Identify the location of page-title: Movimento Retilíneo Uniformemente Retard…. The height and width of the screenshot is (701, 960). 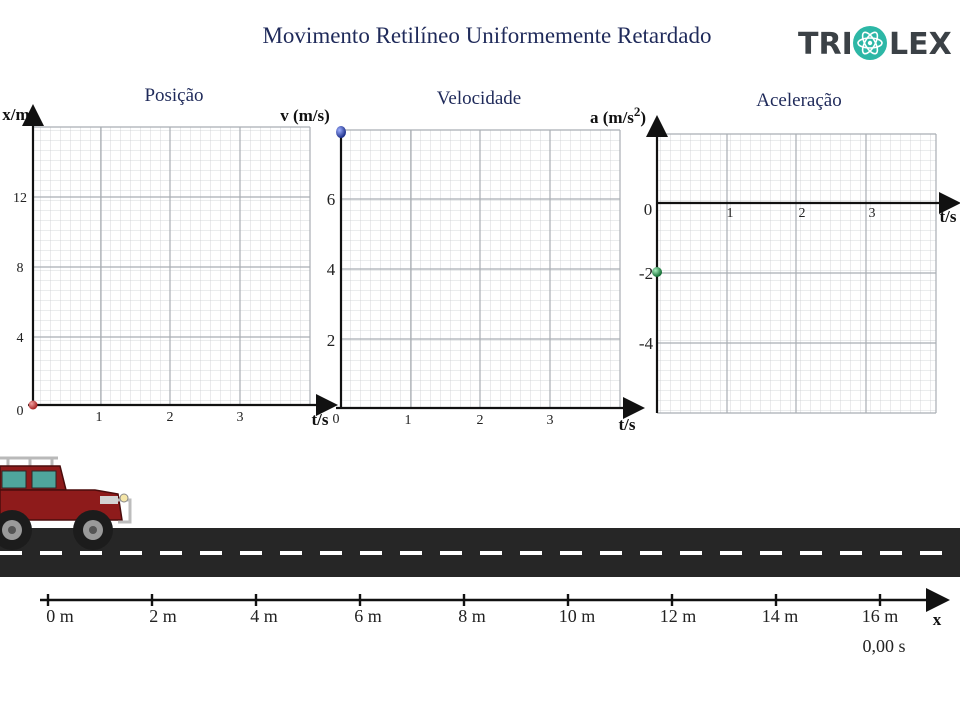
(486, 35).